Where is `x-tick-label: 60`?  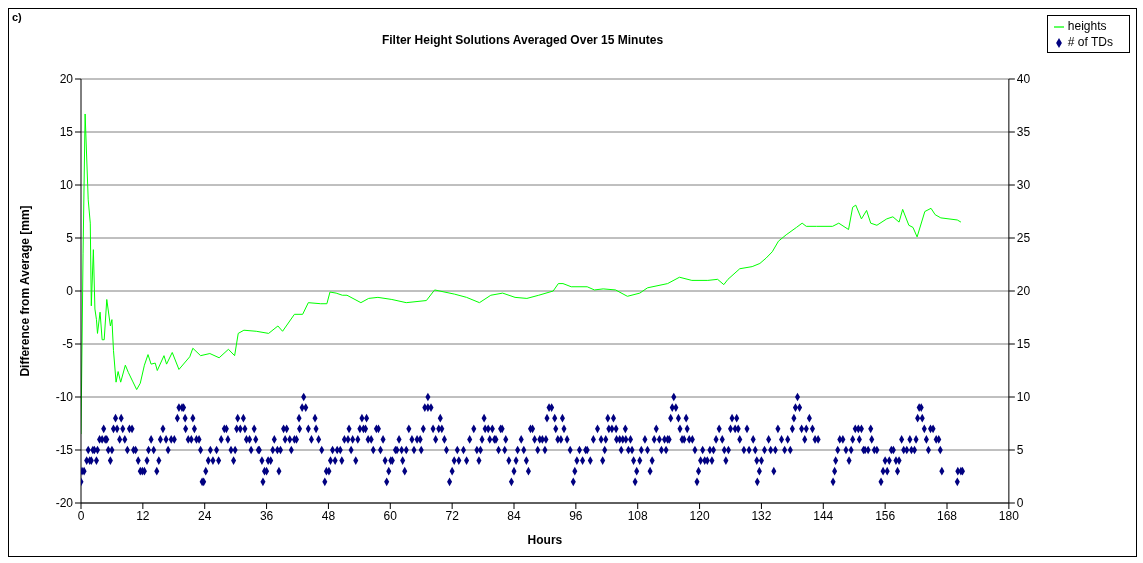
x-tick-label: 60 is located at coordinates (390, 515).